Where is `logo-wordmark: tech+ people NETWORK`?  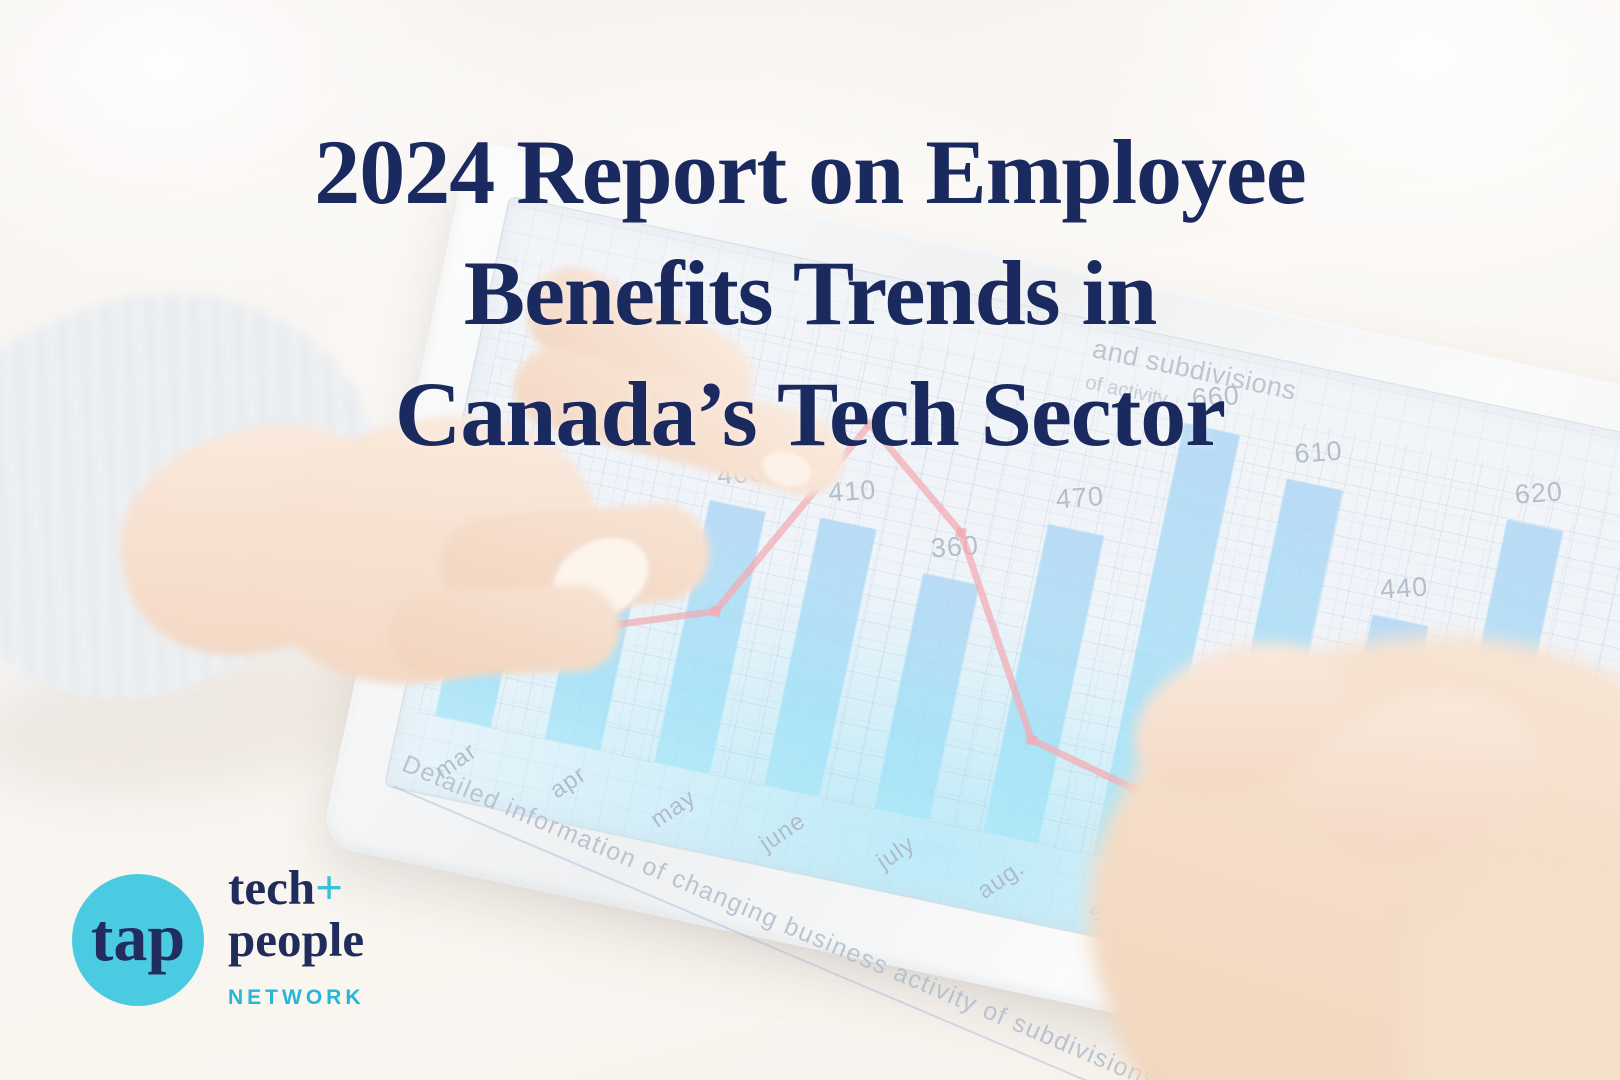 logo-wordmark: tech+ people NETWORK is located at coordinates (296, 943).